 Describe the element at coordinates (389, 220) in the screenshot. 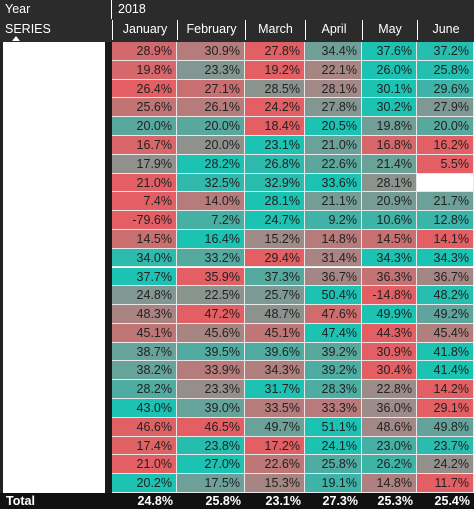

I see `value-cell: 10.6%` at that location.